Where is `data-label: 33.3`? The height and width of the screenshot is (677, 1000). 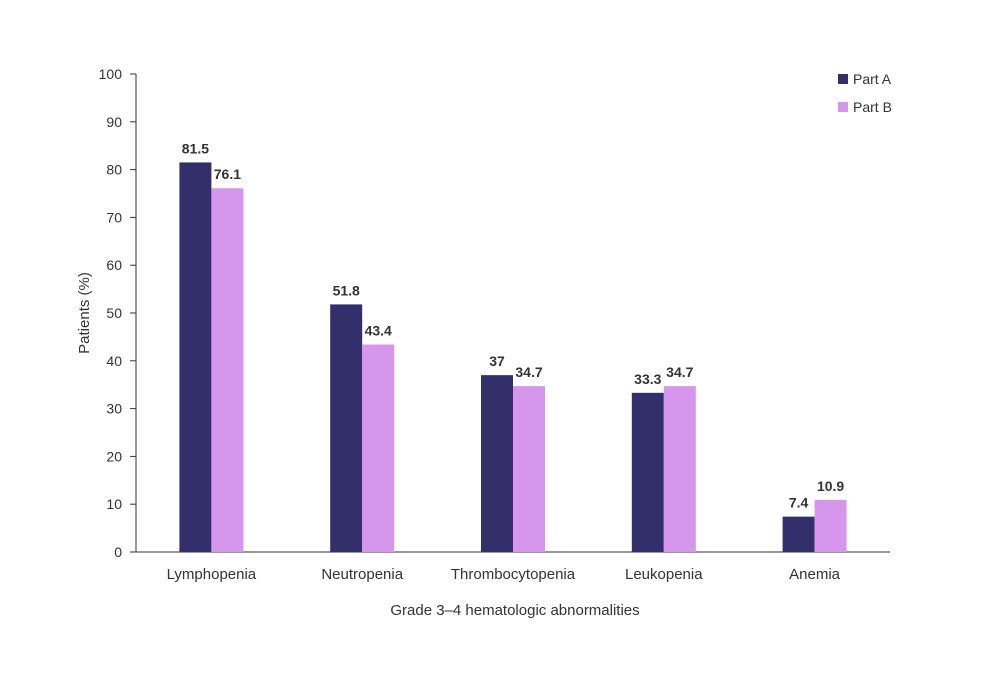 data-label: 33.3 is located at coordinates (647, 379).